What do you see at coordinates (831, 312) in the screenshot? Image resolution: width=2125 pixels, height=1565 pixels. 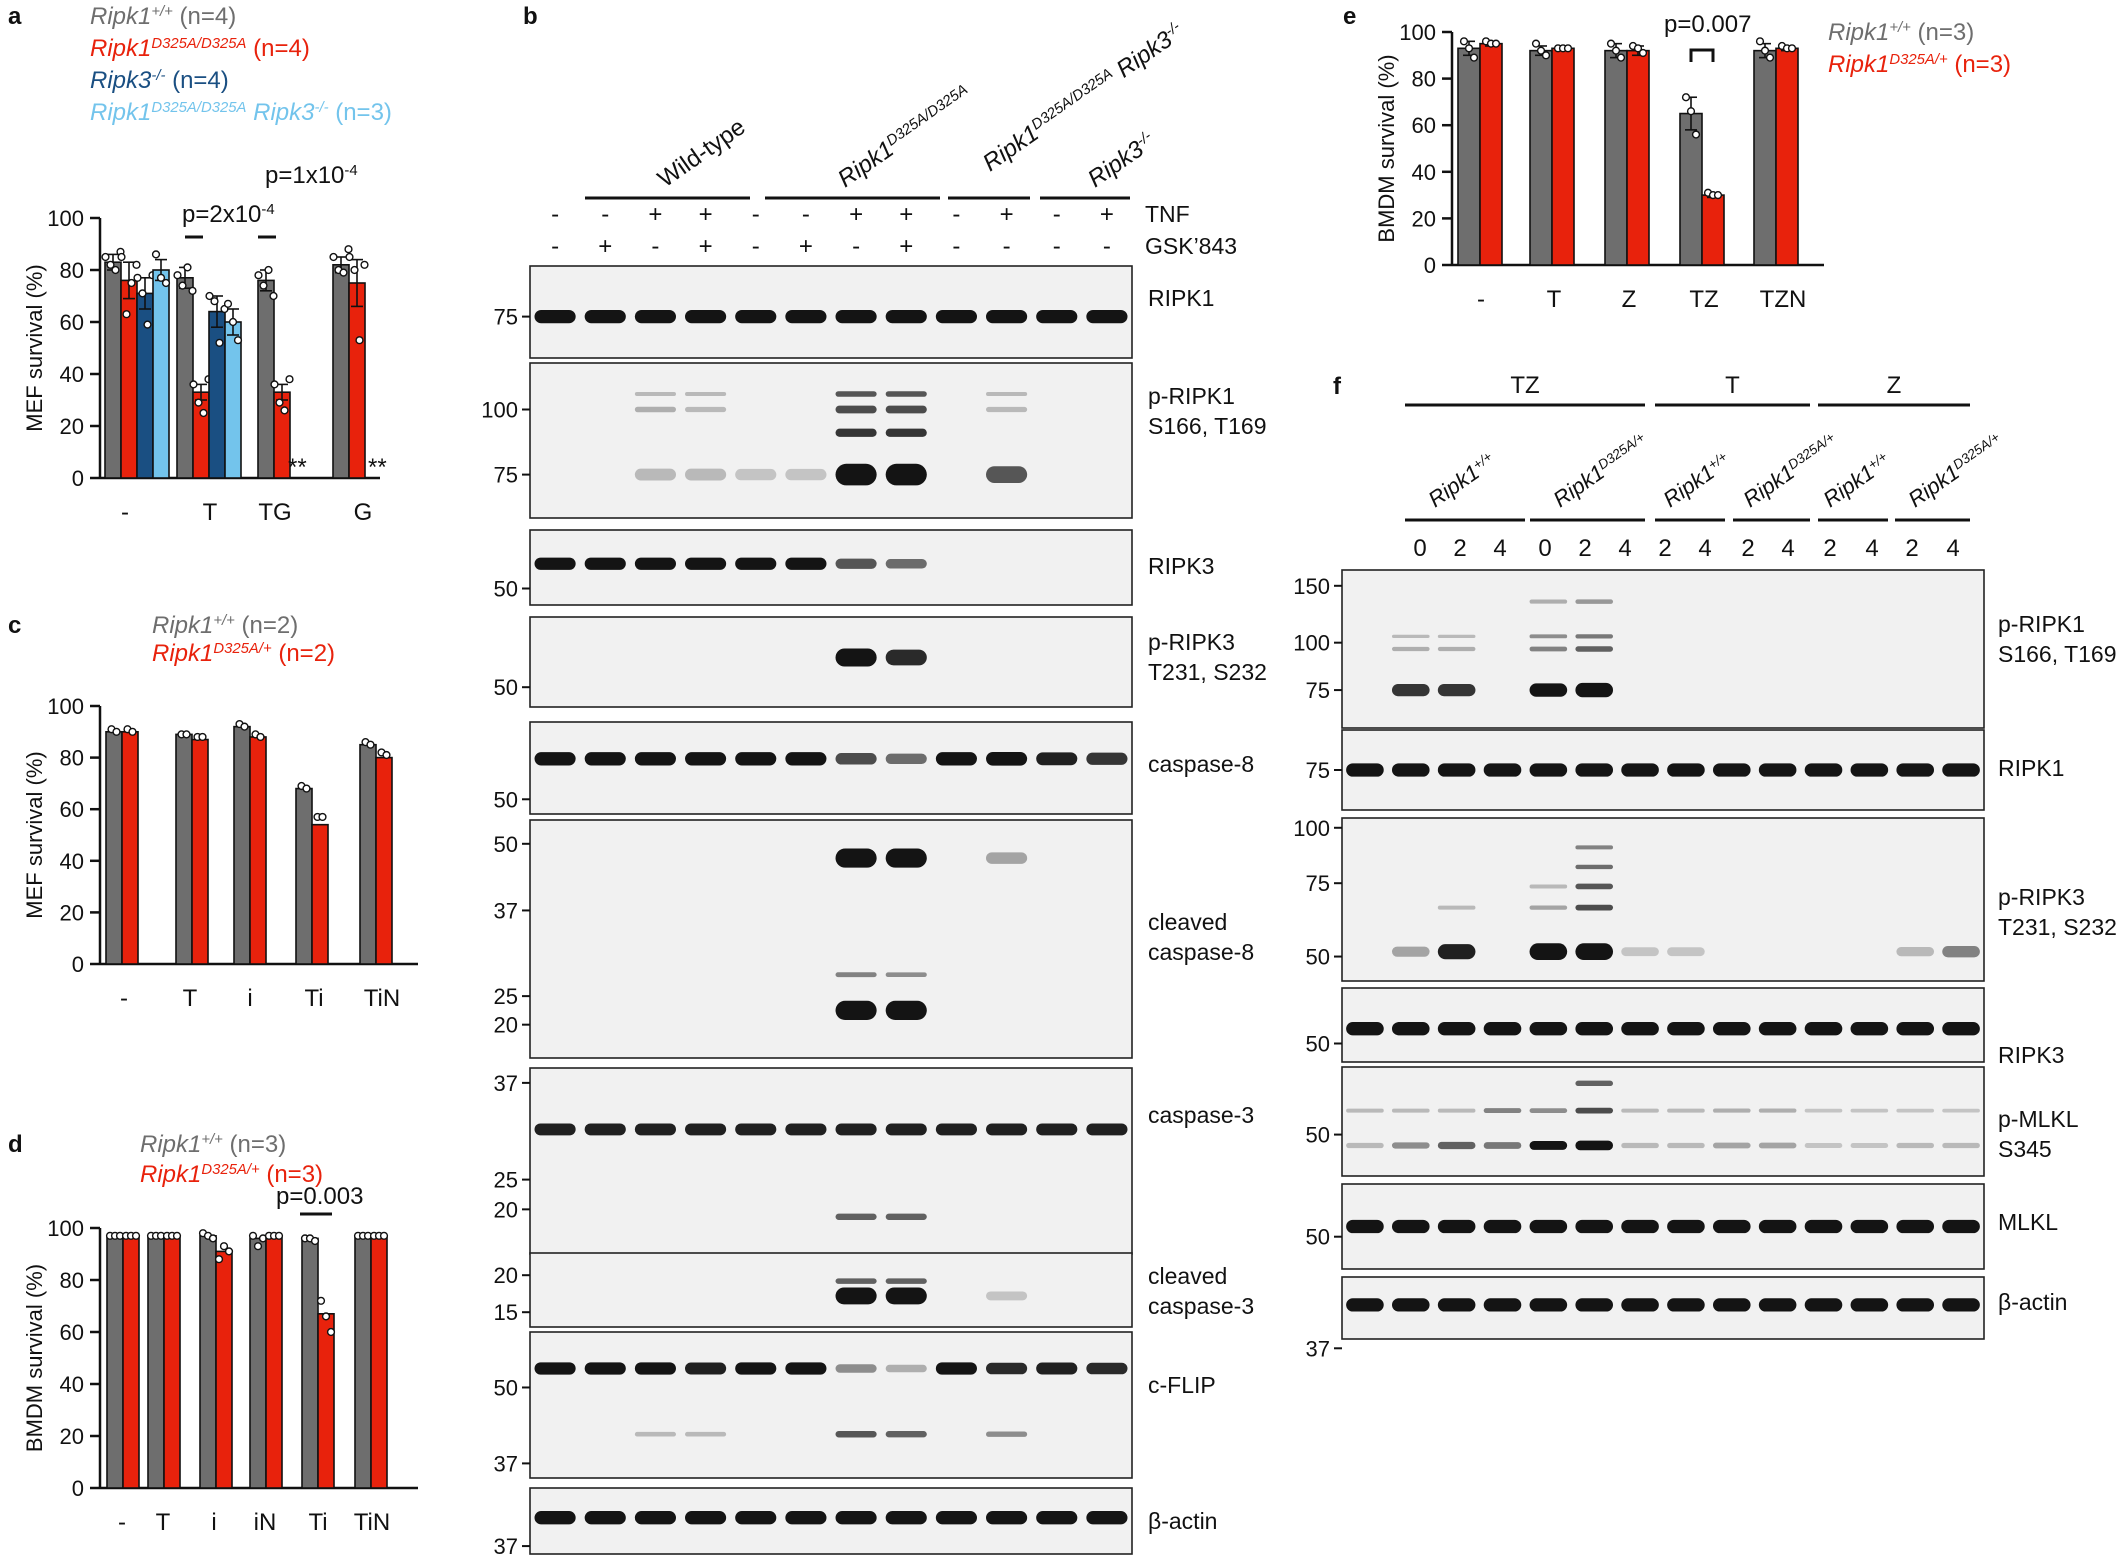 I see `blot-frame` at bounding box center [831, 312].